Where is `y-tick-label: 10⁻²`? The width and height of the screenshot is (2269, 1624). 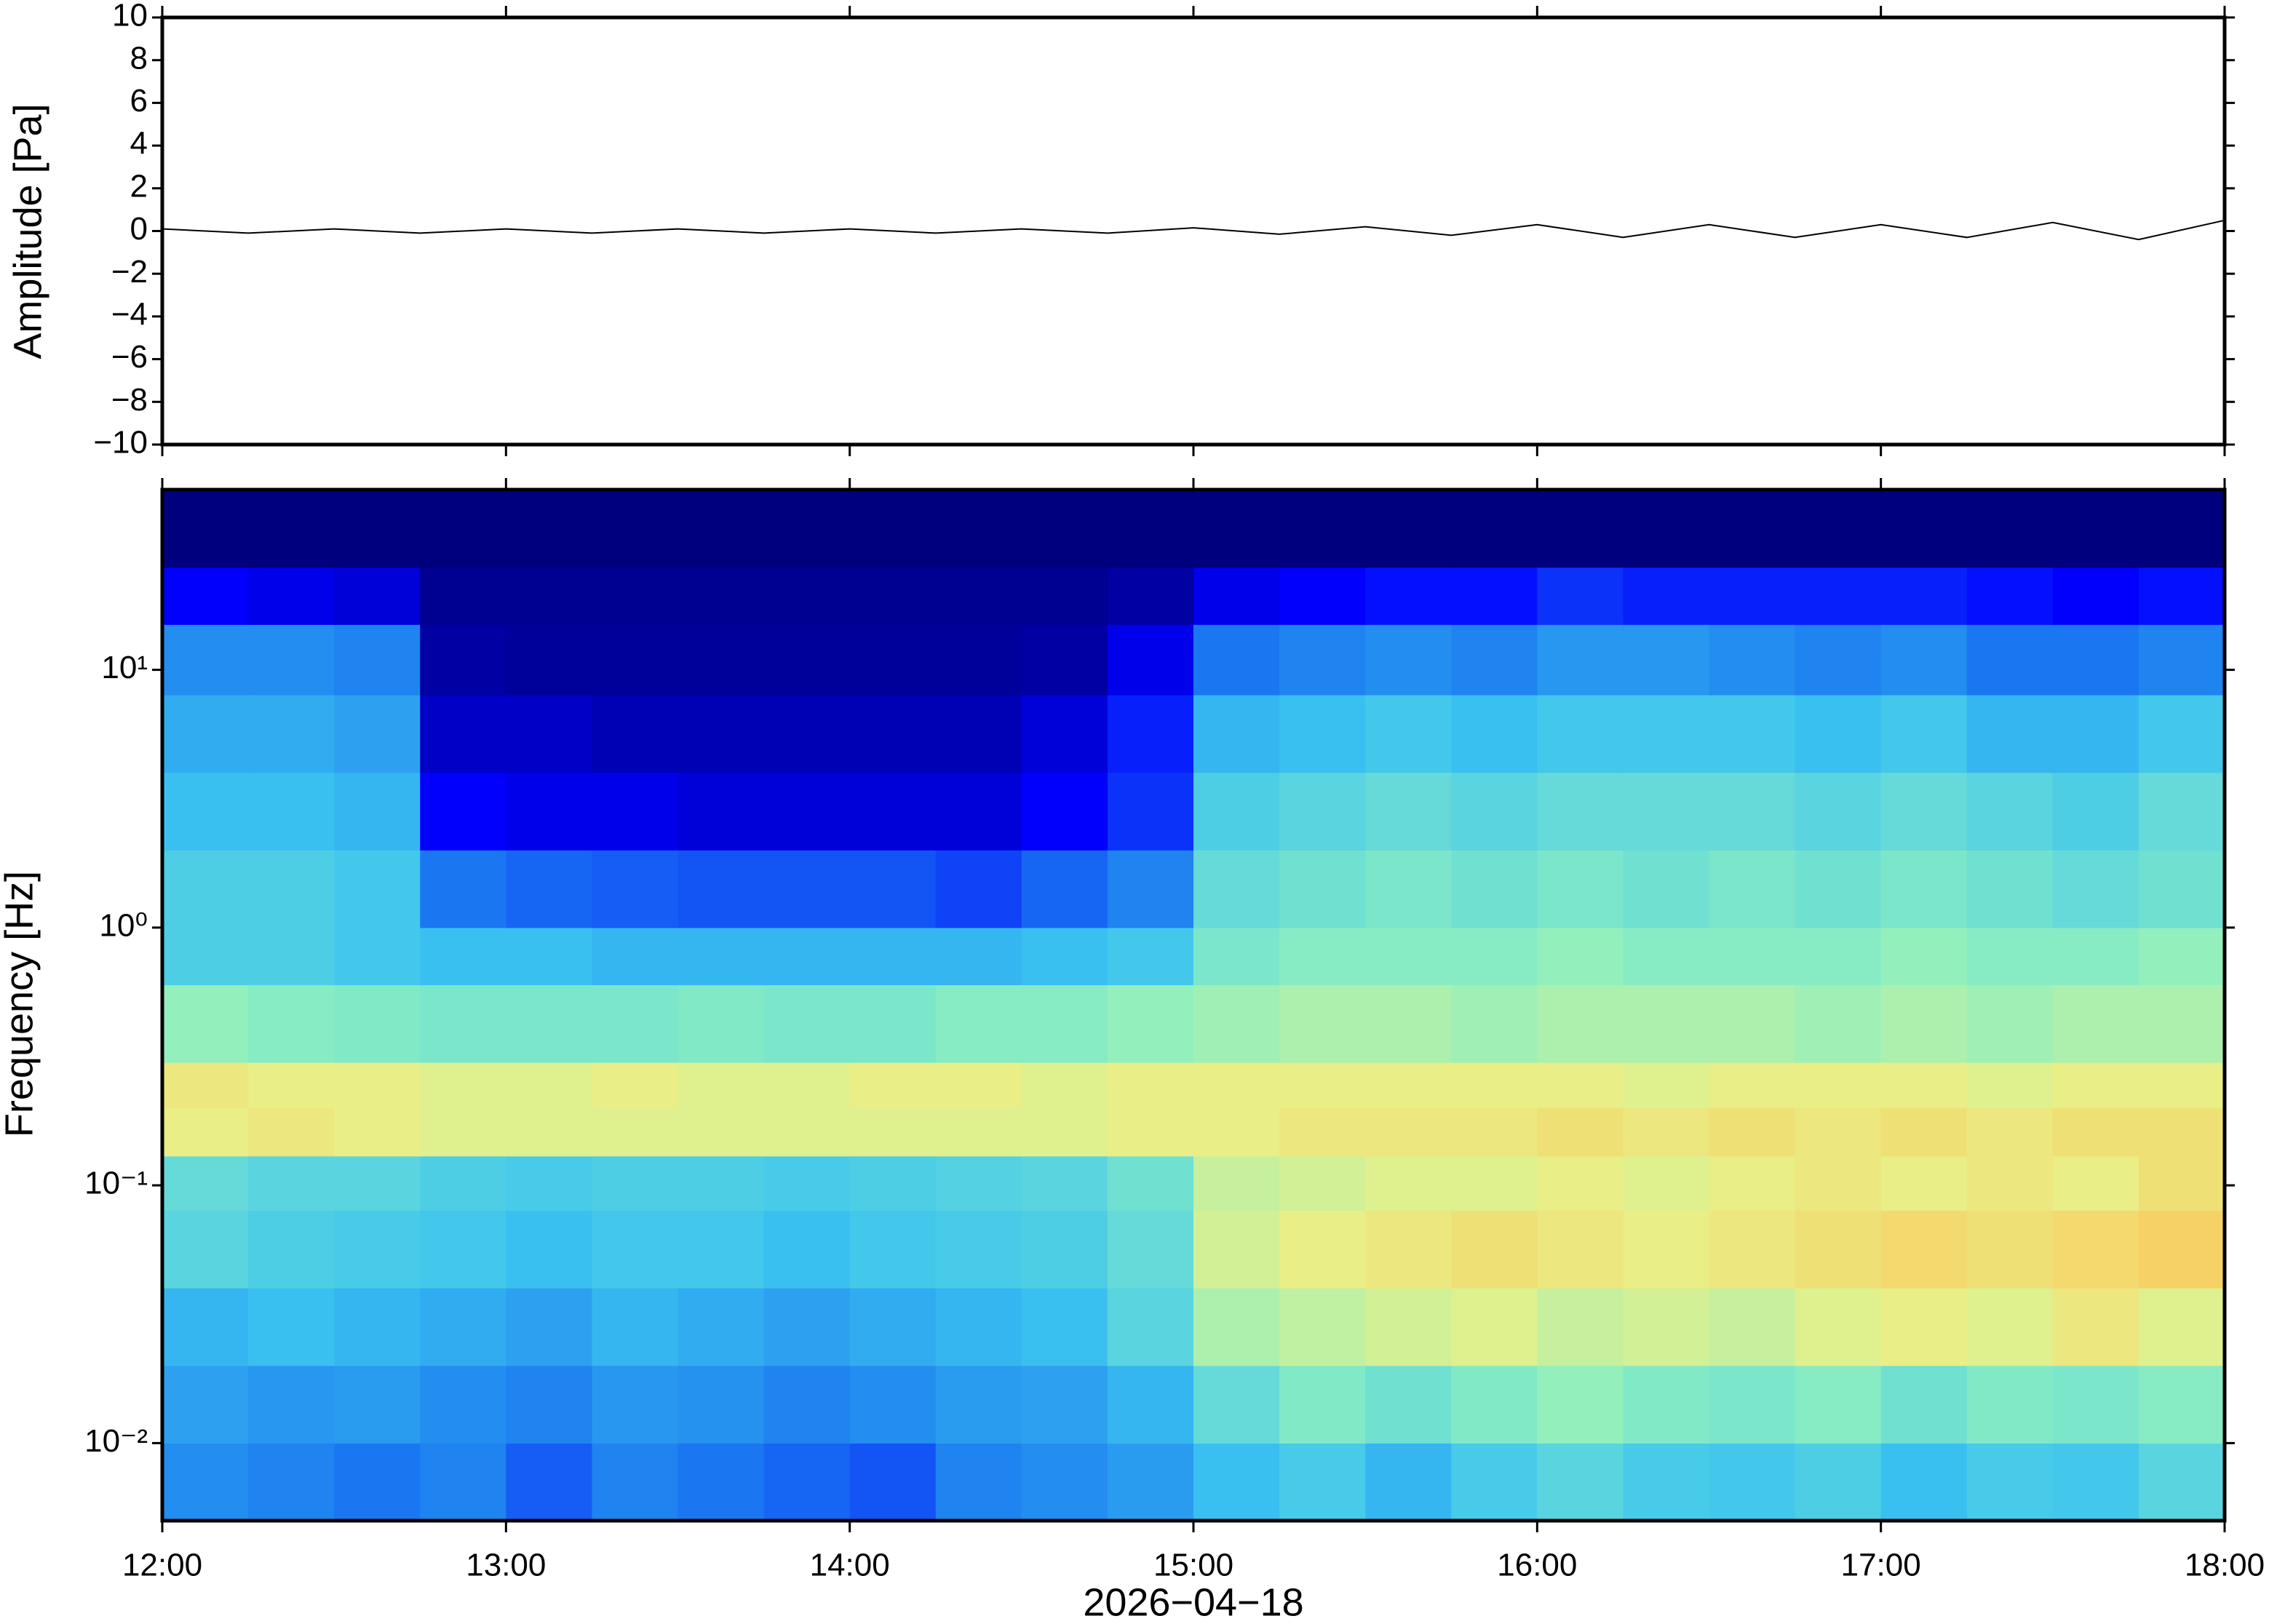 y-tick-label: 10⁻² is located at coordinates (116, 1441).